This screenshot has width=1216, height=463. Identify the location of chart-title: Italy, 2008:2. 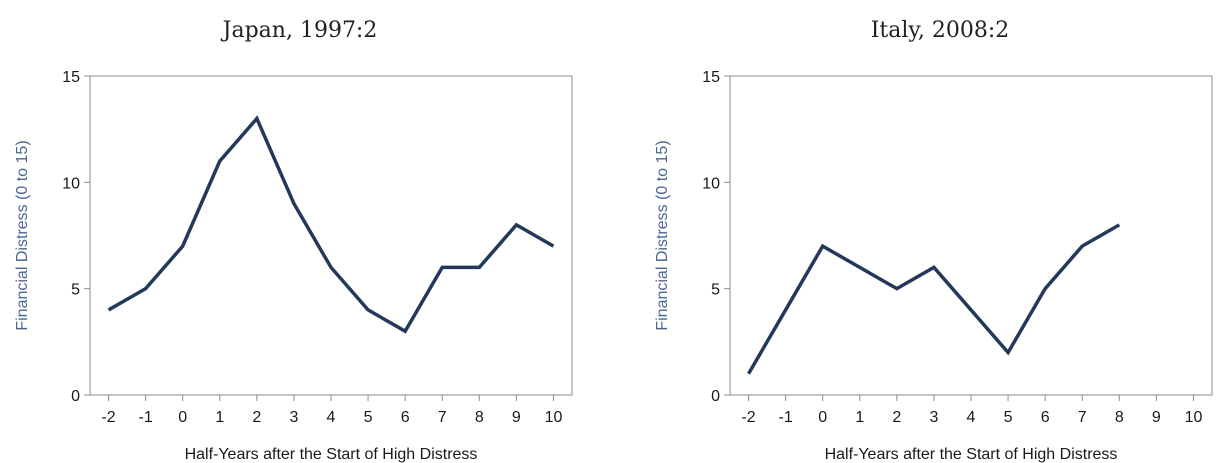
(940, 30).